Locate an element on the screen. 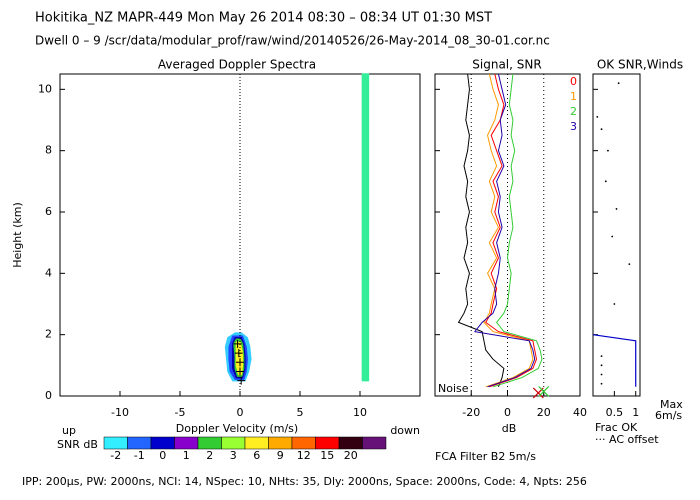 This screenshot has height=500, width=700. frac-ok-line is located at coordinates (614, 360).